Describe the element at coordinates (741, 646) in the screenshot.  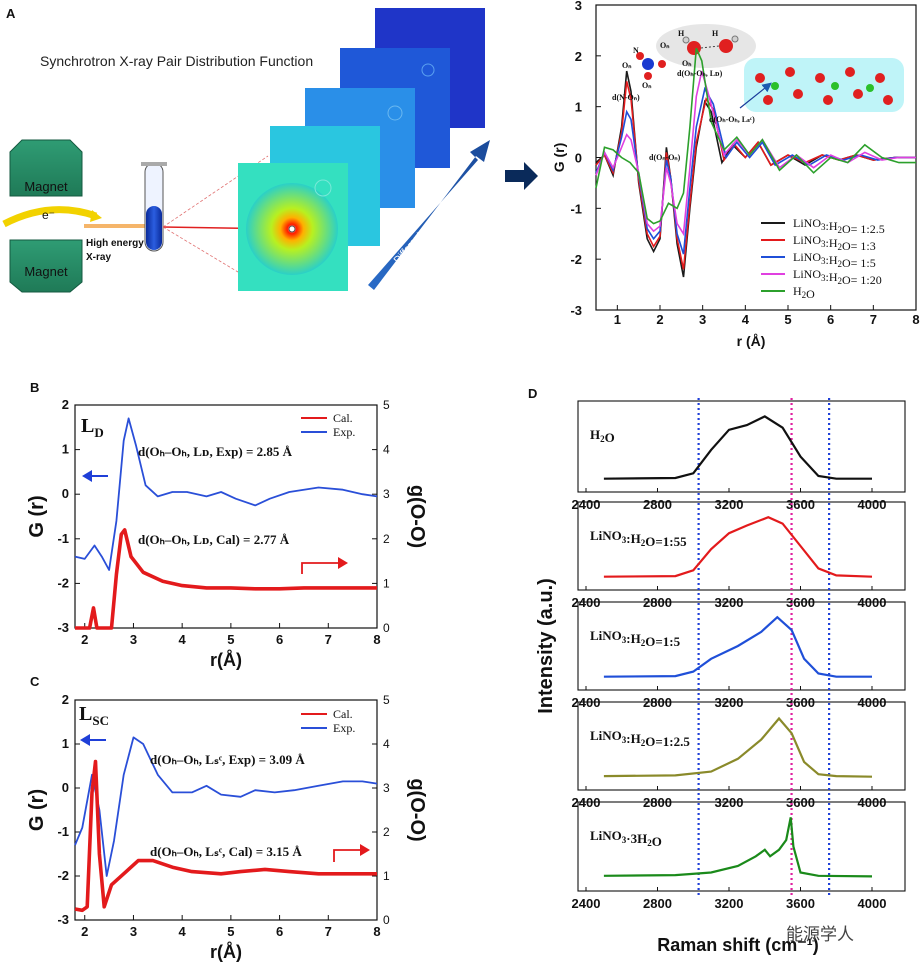
I see `spectrum-frame` at that location.